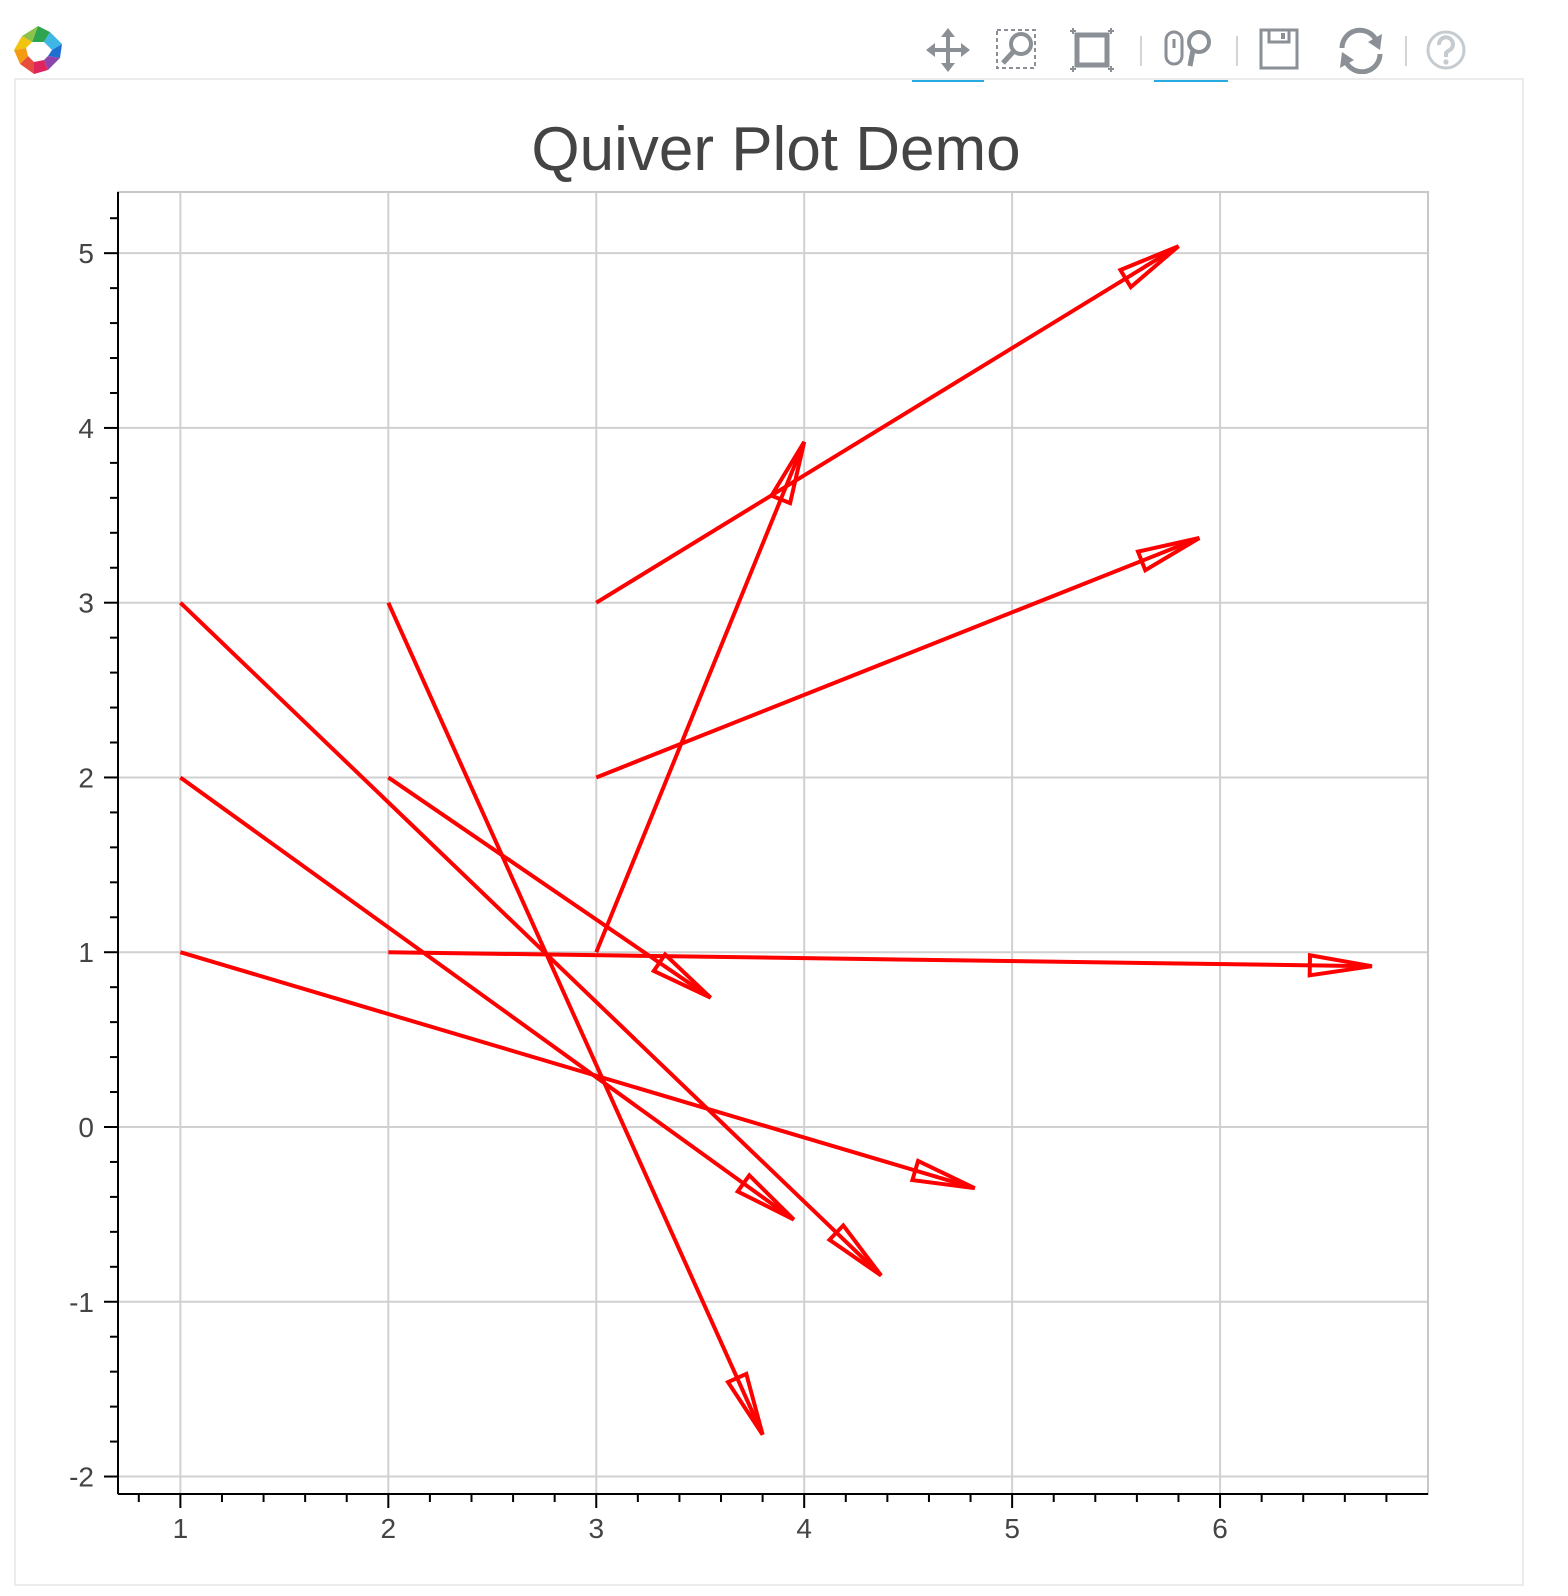 This screenshot has height=1596, width=1568. I want to click on y-tick-label: -2, so click(81, 1477).